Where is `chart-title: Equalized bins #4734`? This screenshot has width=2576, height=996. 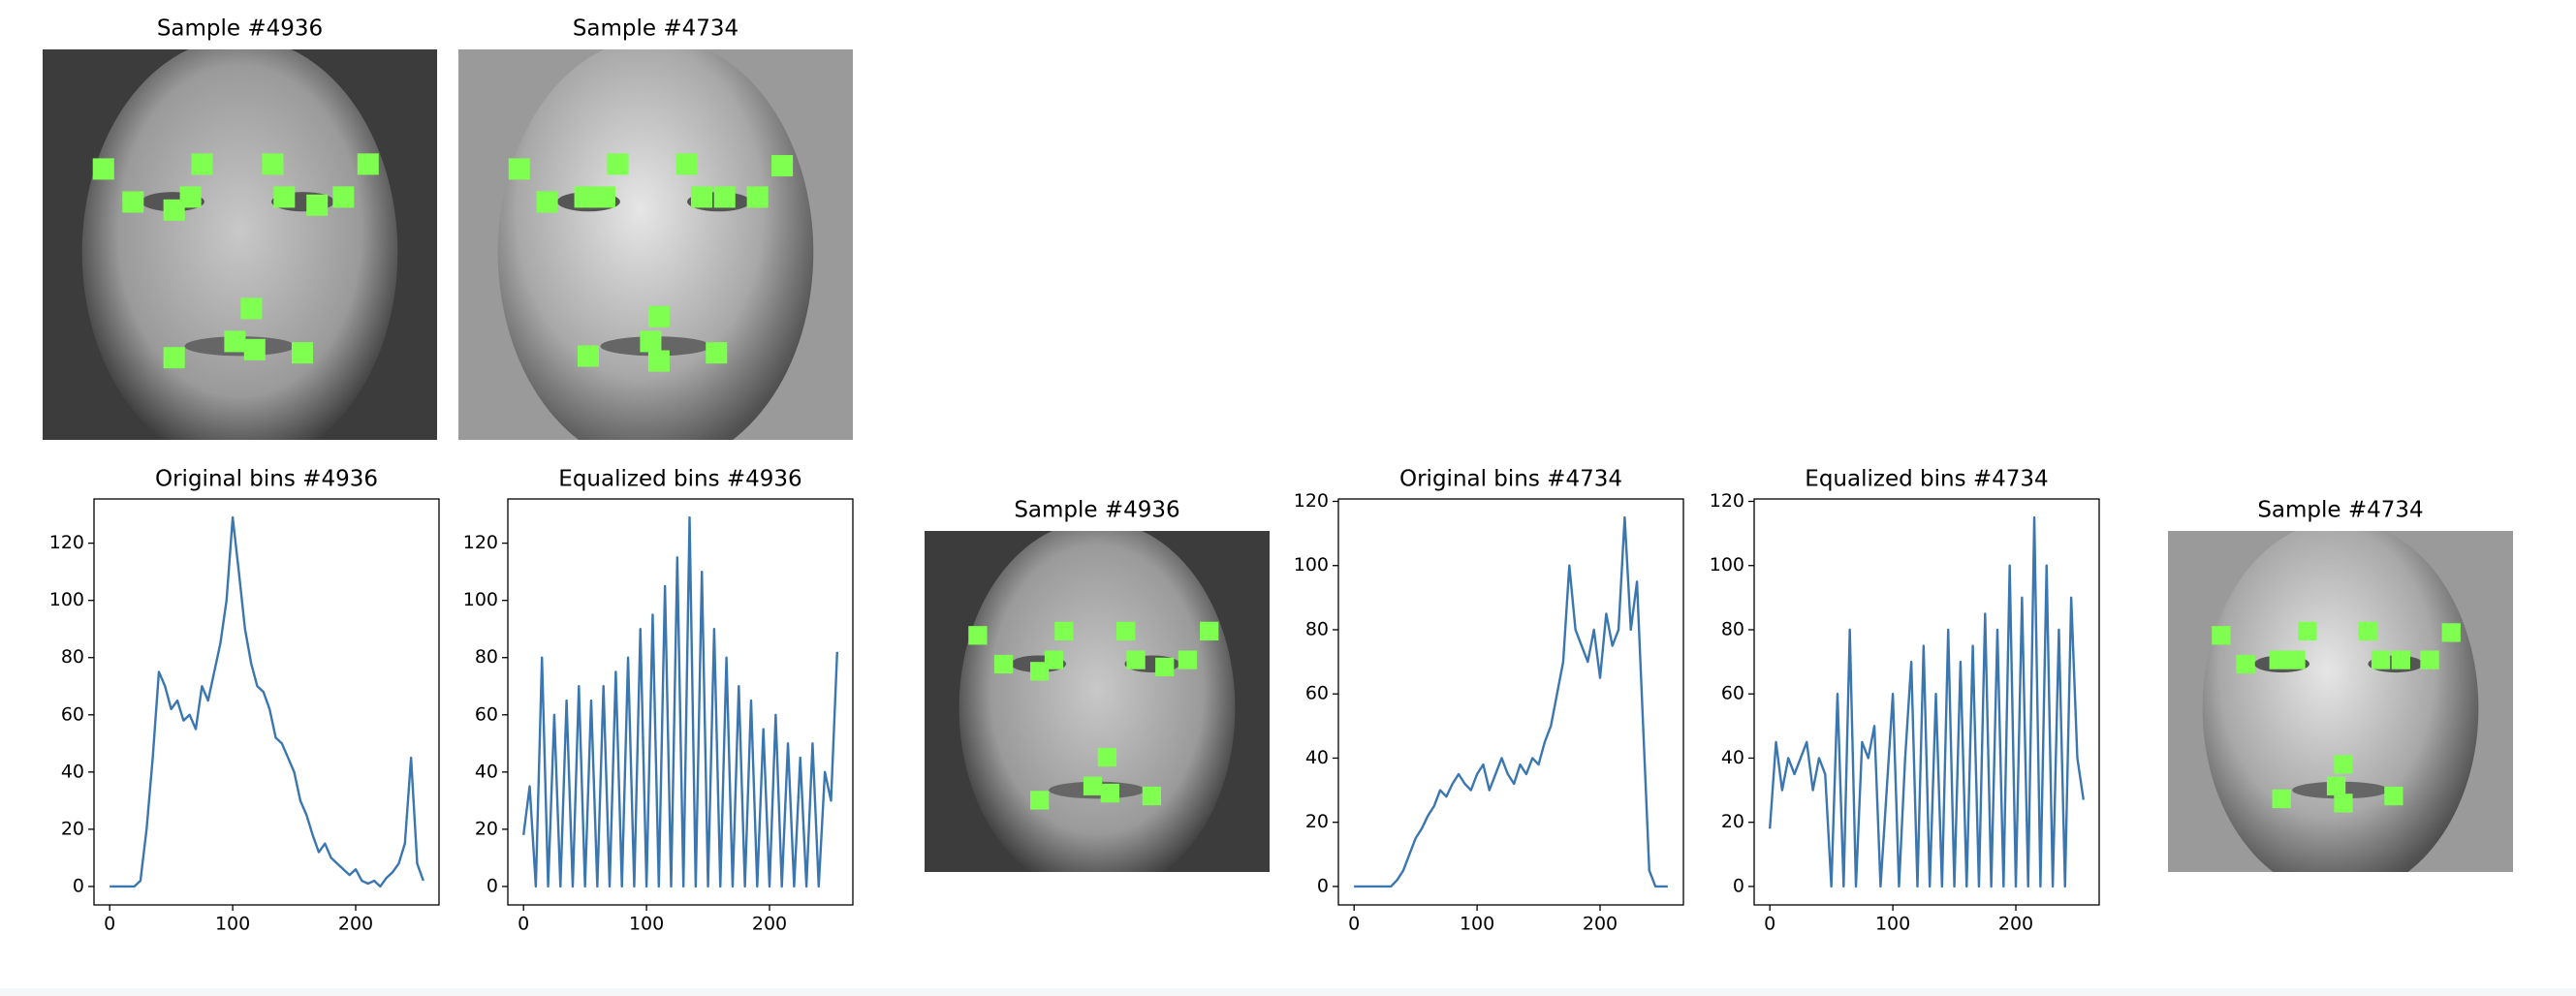 chart-title: Equalized bins #4734 is located at coordinates (1926, 479).